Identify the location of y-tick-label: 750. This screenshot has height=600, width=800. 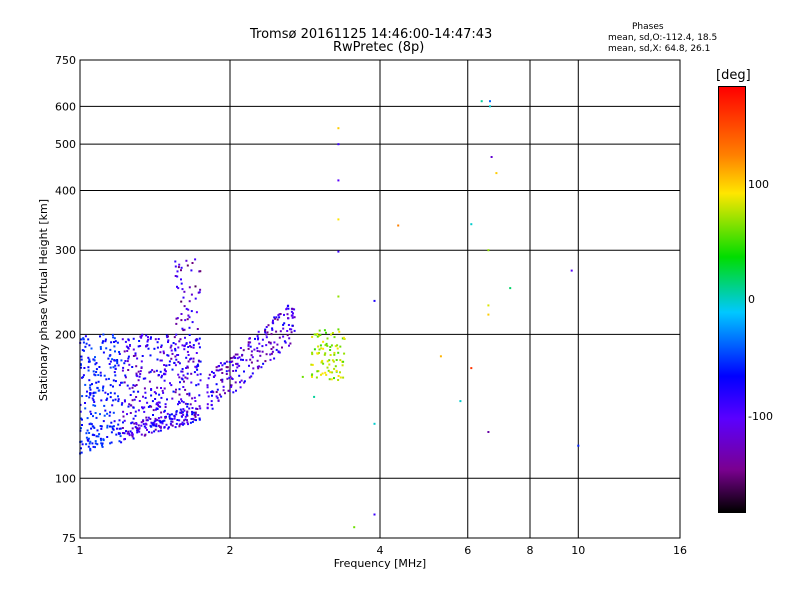
(65, 60).